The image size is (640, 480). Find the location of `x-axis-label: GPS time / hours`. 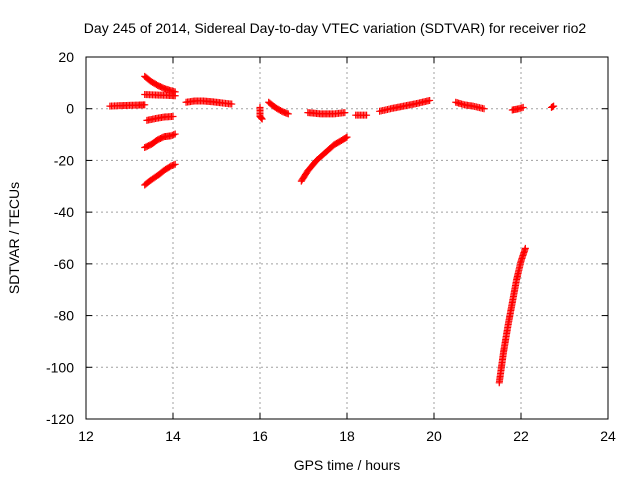

x-axis-label: GPS time / hours is located at coordinates (347, 465).